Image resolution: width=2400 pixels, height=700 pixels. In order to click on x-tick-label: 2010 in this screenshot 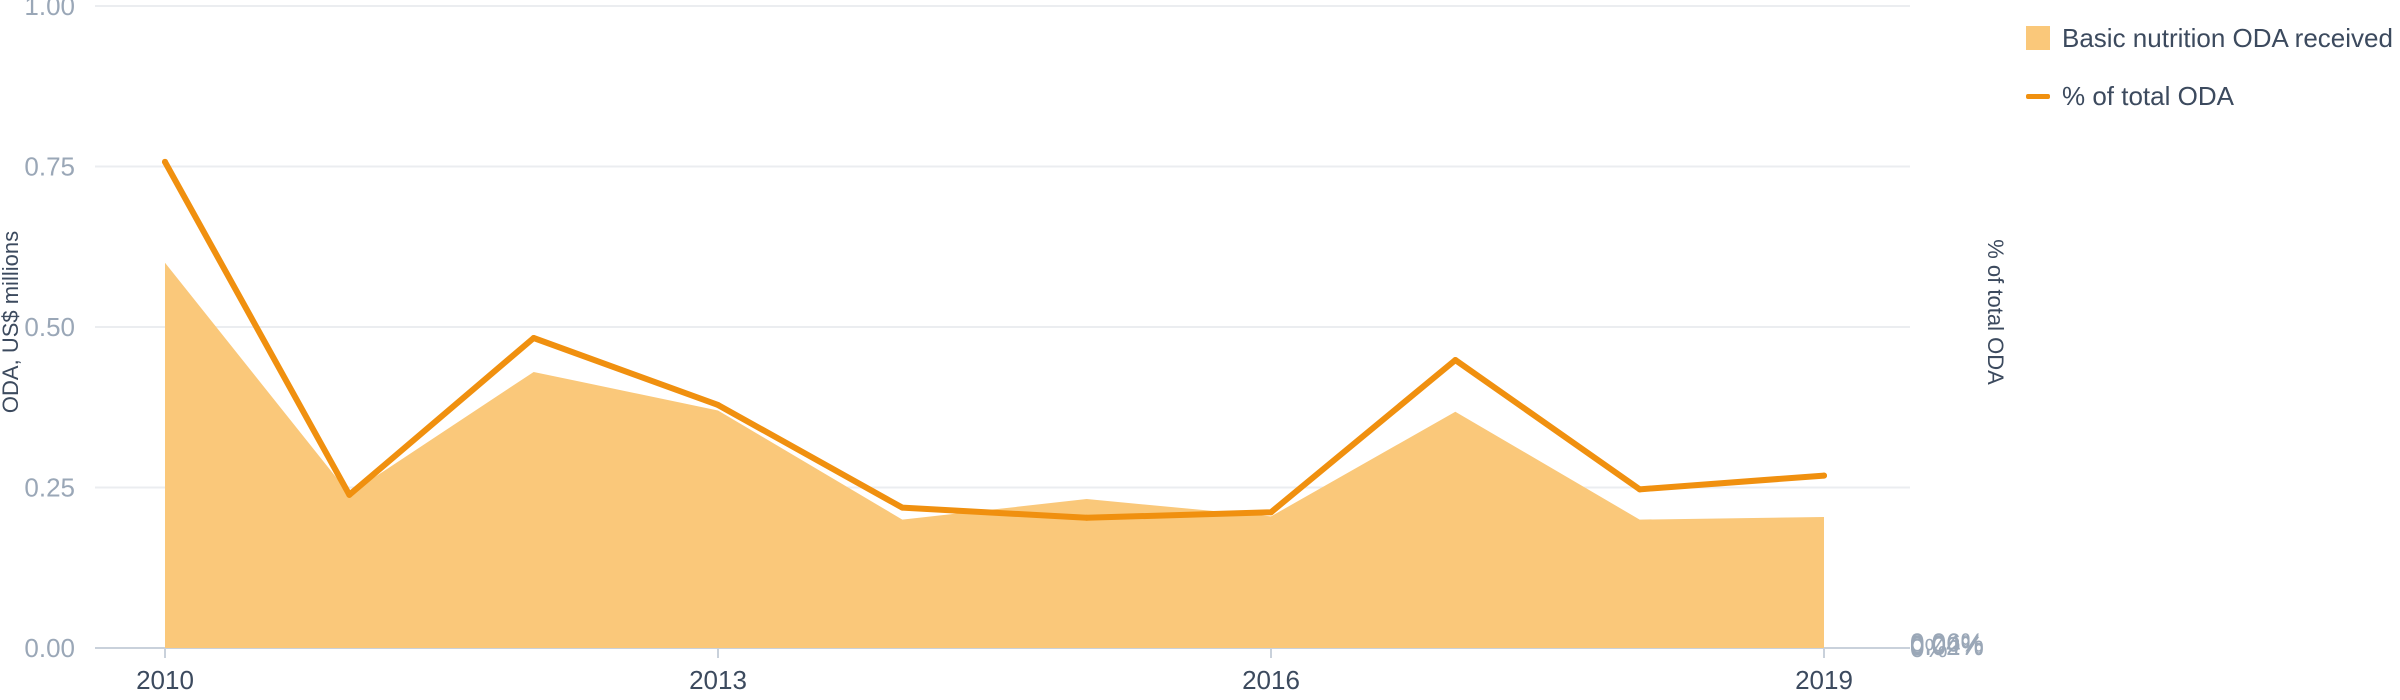, I will do `click(165, 680)`.